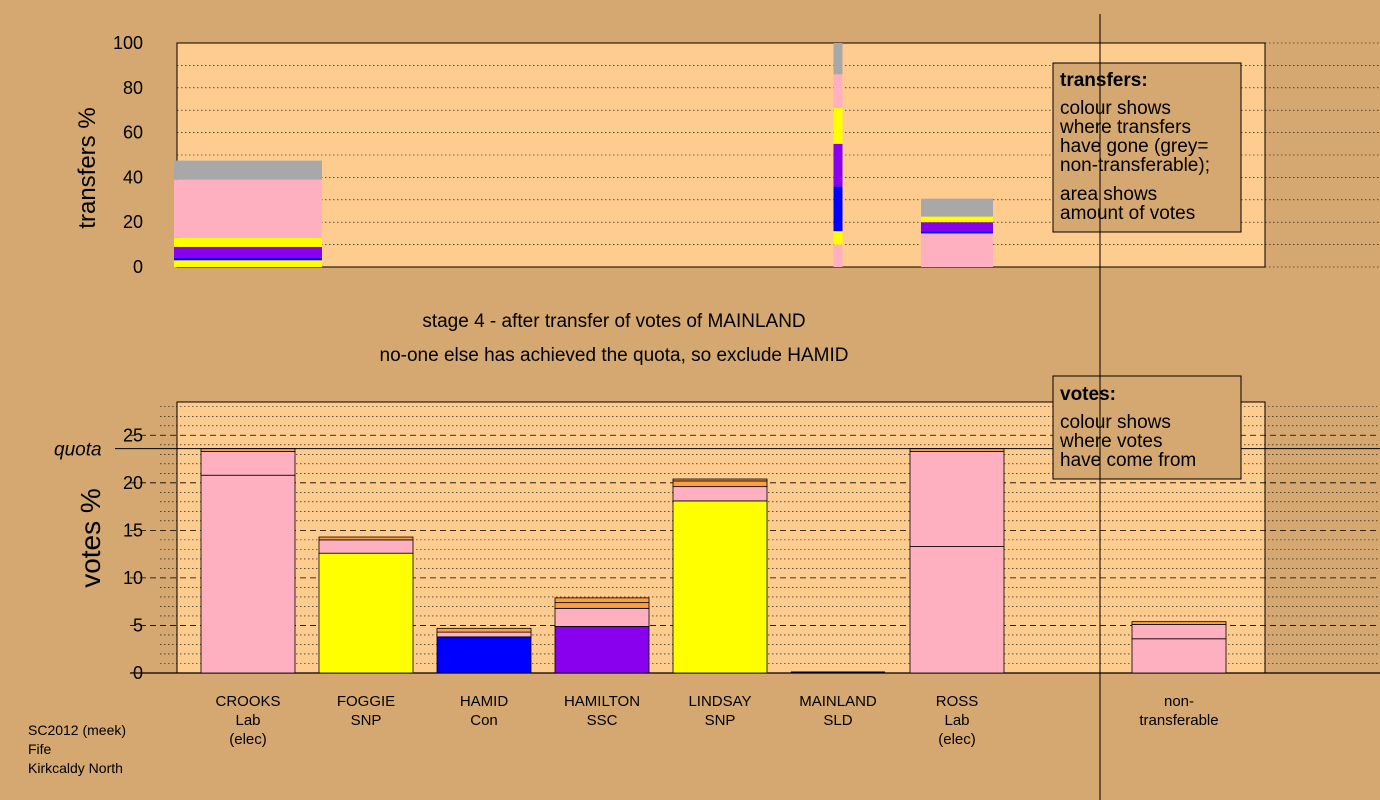 This screenshot has width=1380, height=800. I want to click on transfers-legend-title: transfers:, so click(1104, 80).